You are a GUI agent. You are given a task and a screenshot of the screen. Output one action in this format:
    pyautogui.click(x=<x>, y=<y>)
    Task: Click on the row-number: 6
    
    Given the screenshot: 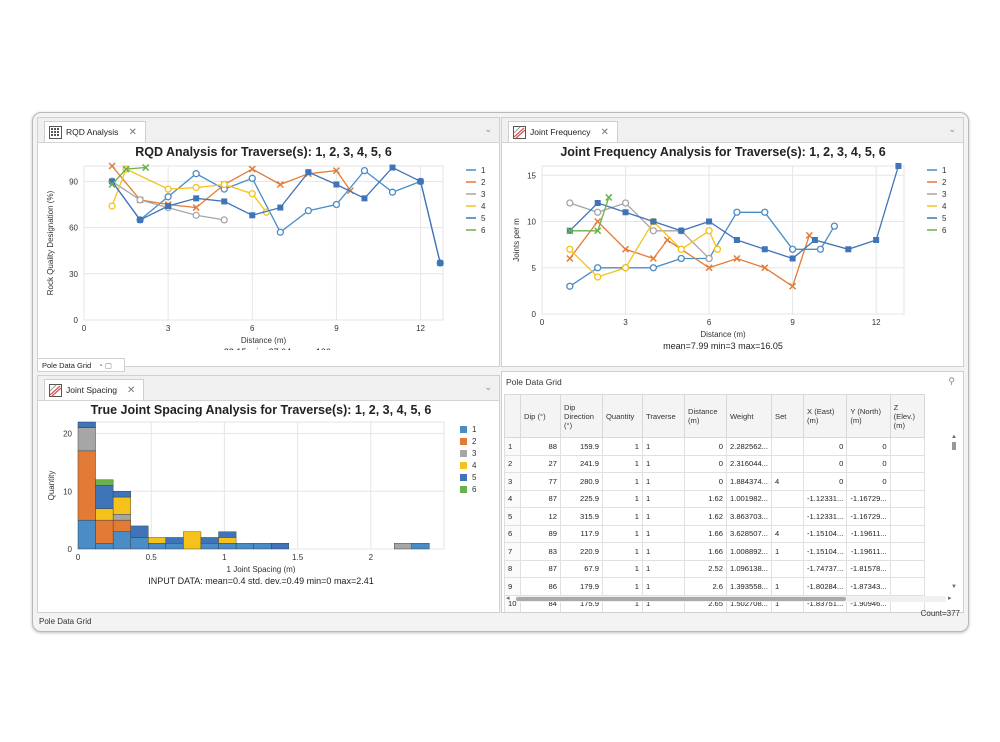 What is the action you would take?
    pyautogui.click(x=512, y=533)
    